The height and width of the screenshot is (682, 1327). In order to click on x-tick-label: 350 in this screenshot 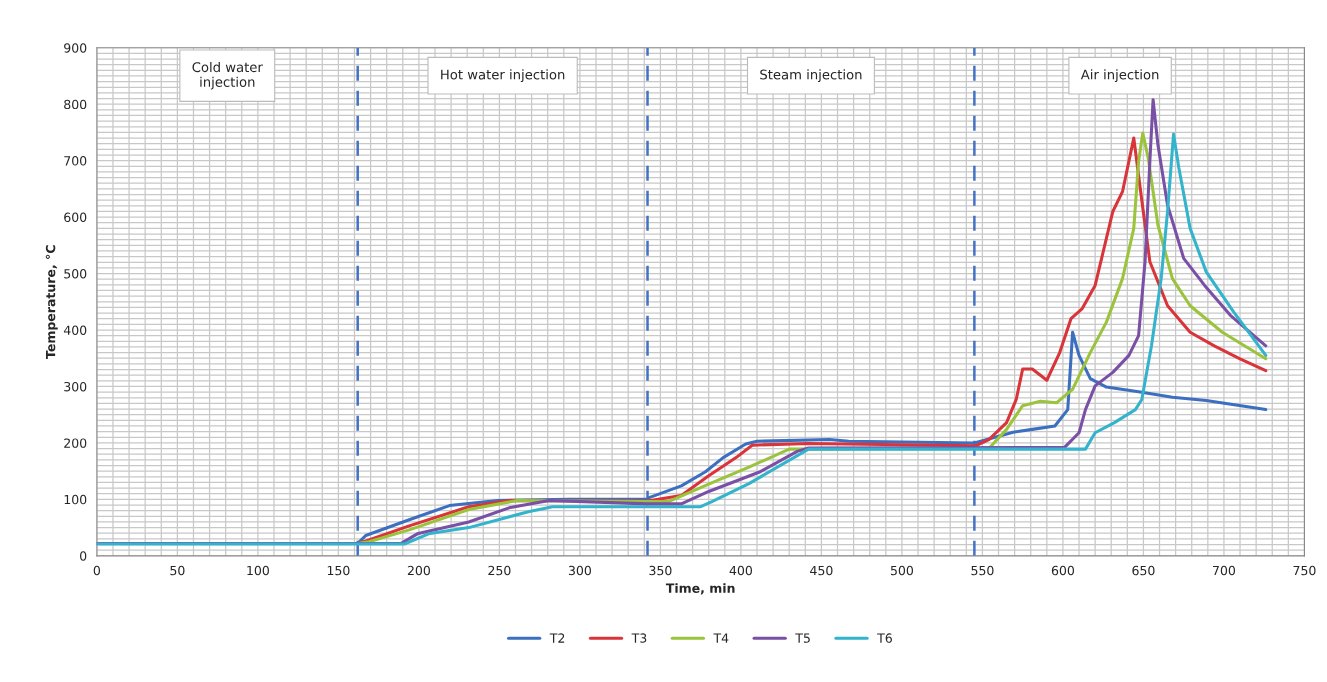, I will do `click(660, 570)`.